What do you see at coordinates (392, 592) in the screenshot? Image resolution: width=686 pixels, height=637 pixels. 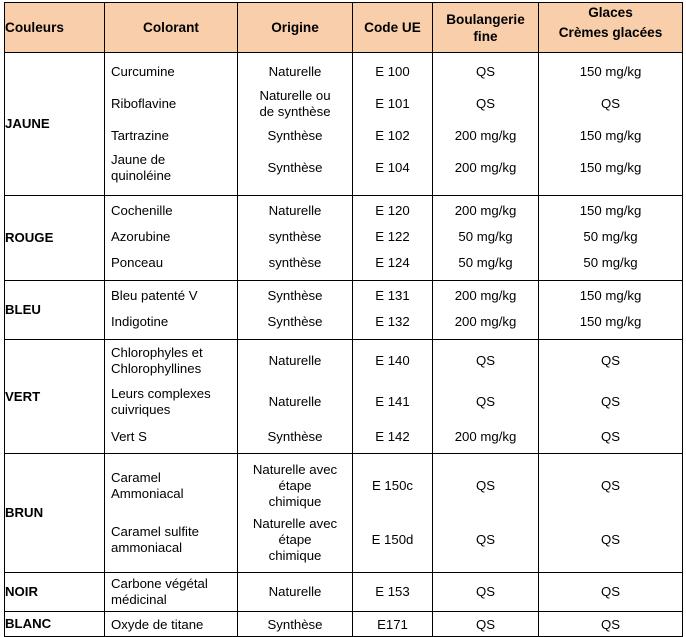 I see `code-ue-stack: E 153` at bounding box center [392, 592].